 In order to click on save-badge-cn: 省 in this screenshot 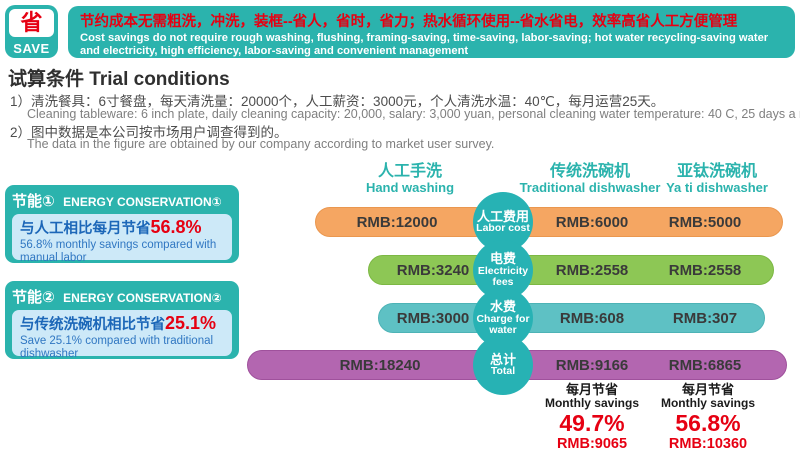, I will do `click(31, 22)`.